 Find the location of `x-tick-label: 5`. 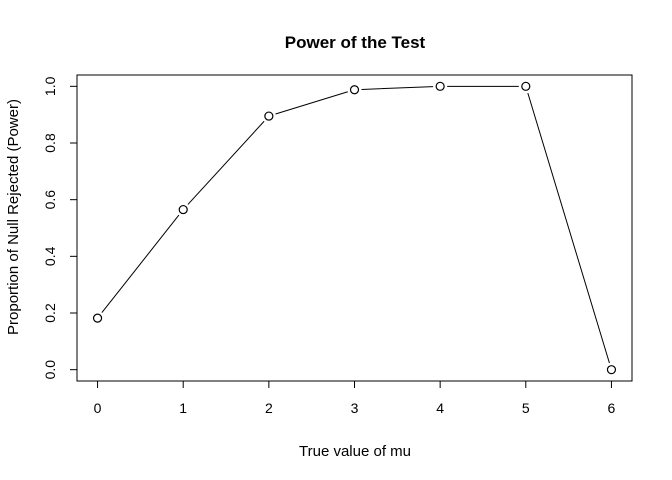

x-tick-label: 5 is located at coordinates (526, 408).